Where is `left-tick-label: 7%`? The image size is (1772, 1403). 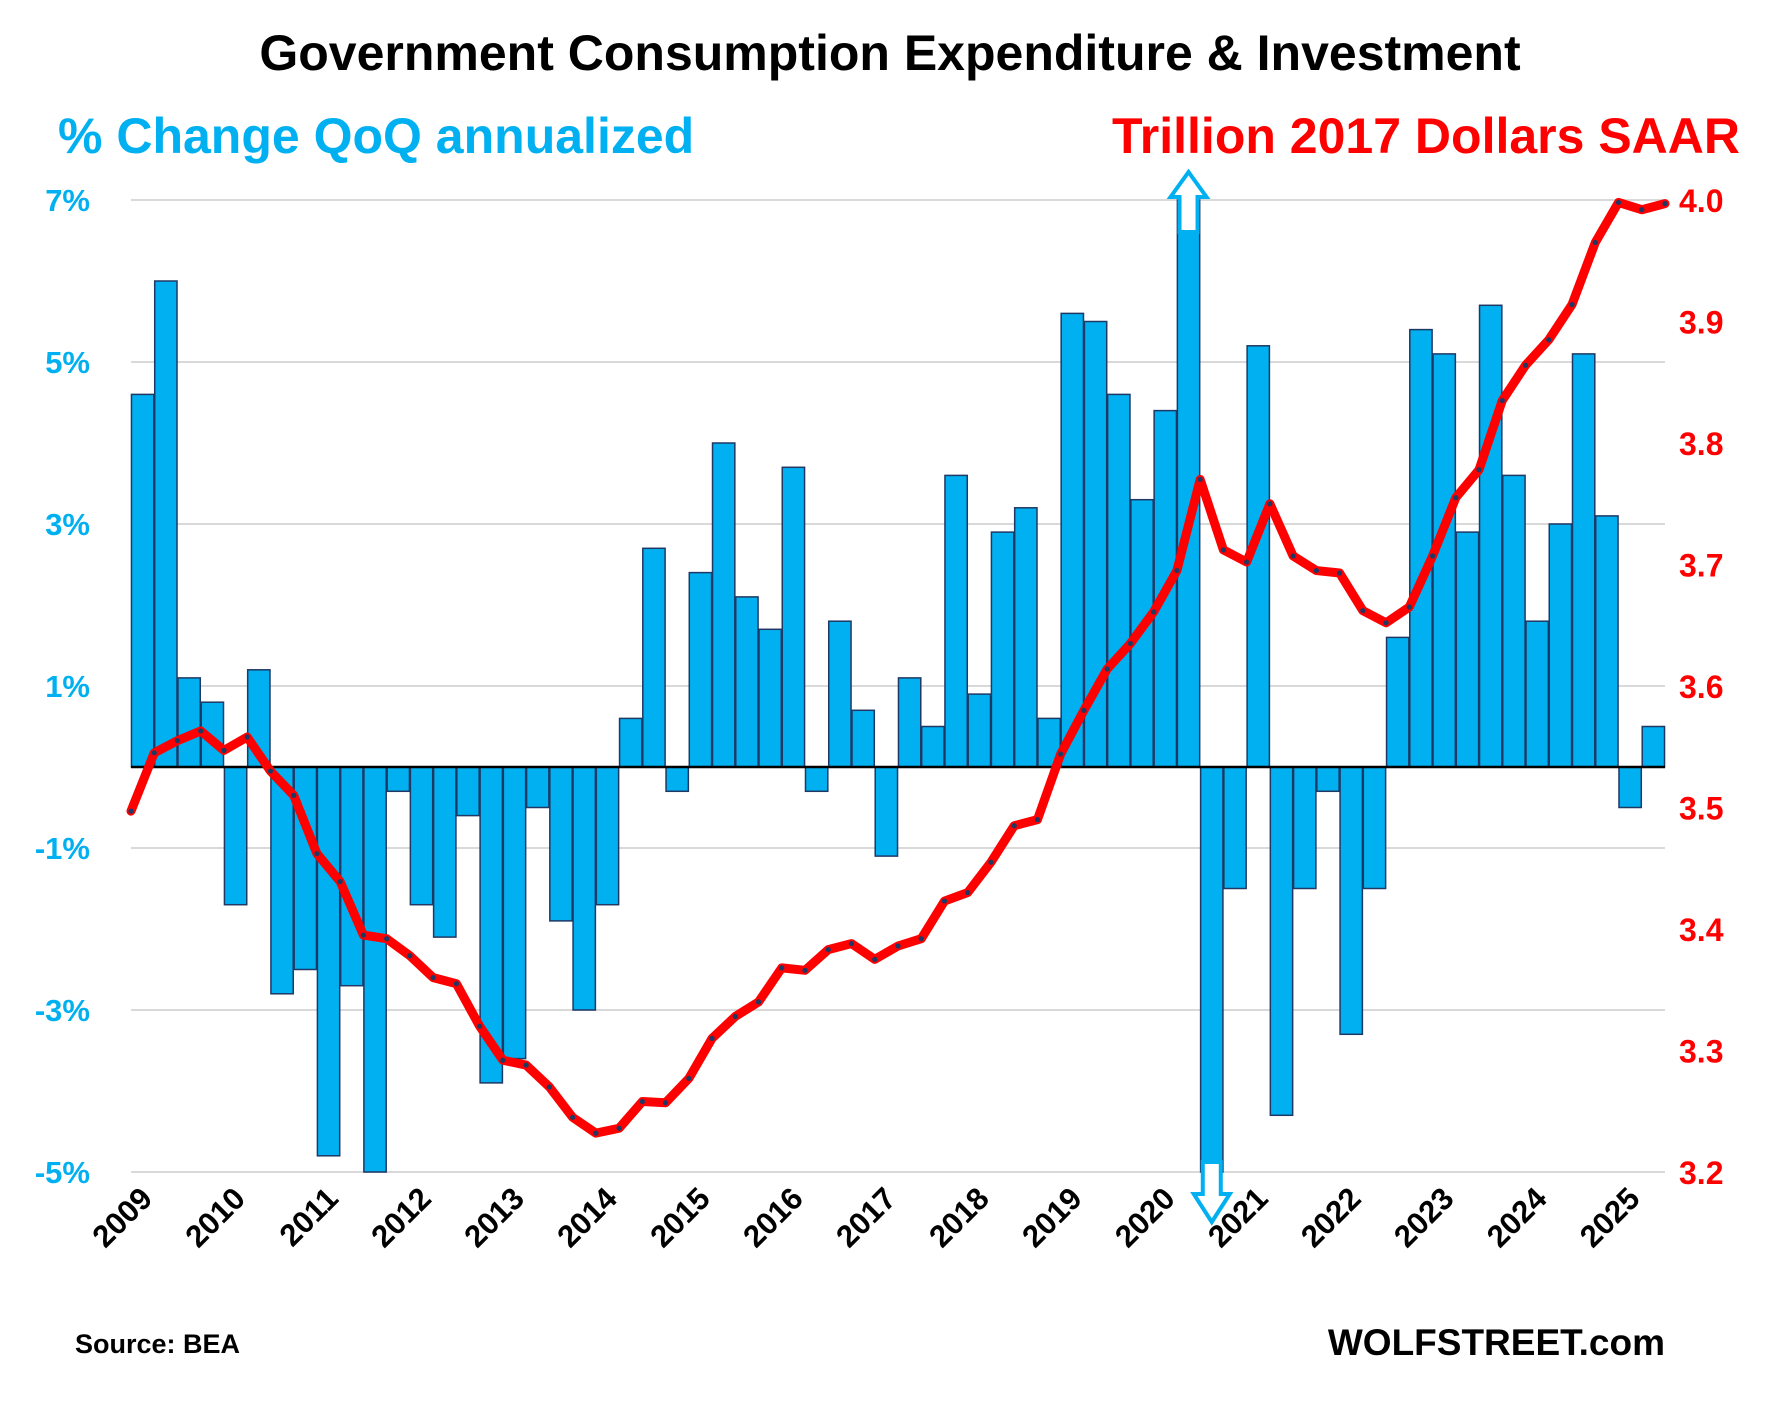
left-tick-label: 7% is located at coordinates (67, 200).